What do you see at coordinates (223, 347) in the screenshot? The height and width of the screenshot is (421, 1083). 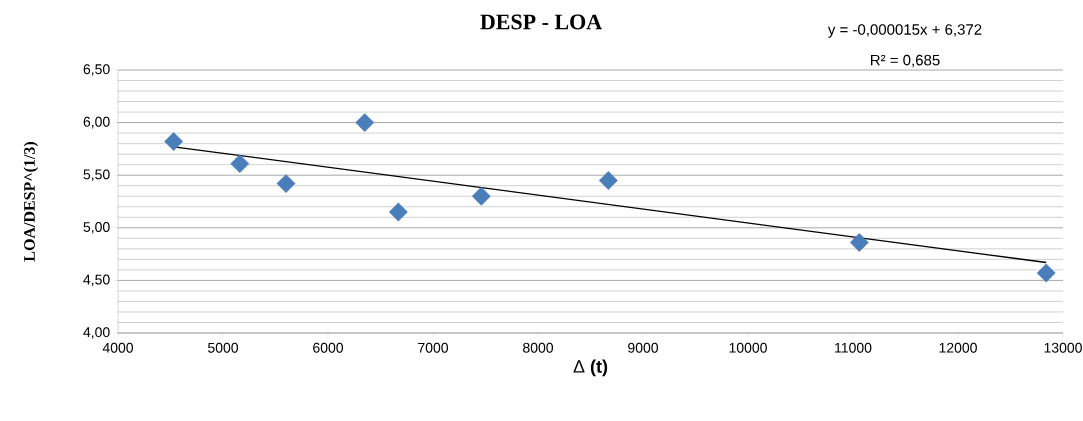 I see `x-tick-label: 5000` at bounding box center [223, 347].